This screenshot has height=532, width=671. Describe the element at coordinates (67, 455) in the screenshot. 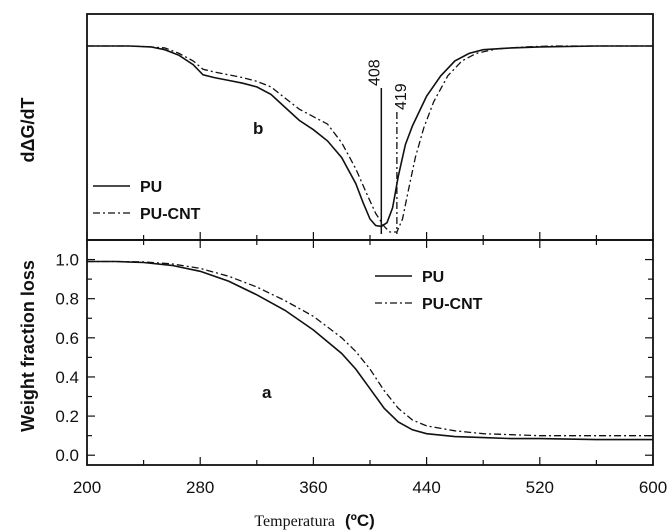

I see `y-tick-label: 0.0` at that location.